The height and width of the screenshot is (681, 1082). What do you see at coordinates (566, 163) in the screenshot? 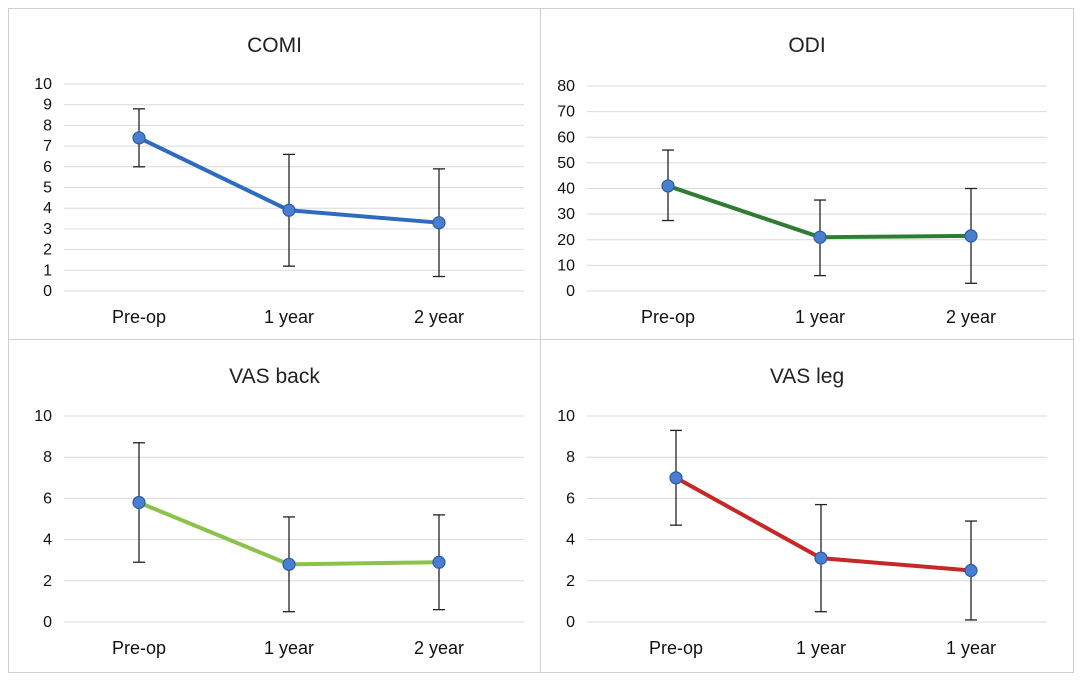
I see `y-tick-label: 50` at bounding box center [566, 163].